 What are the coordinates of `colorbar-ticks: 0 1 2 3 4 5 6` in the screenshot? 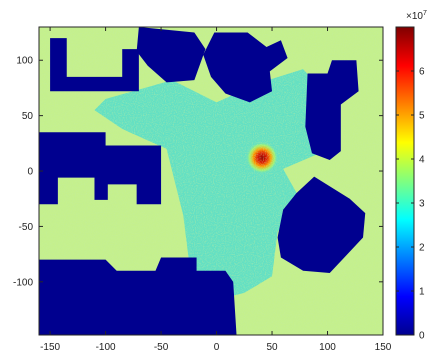 It's located at (410, 204).